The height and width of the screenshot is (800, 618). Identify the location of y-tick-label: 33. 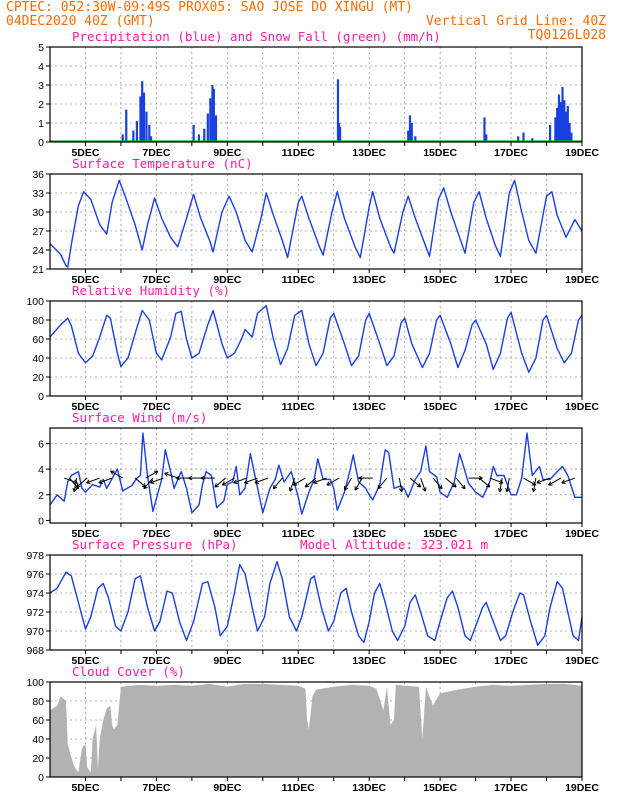
(38, 194).